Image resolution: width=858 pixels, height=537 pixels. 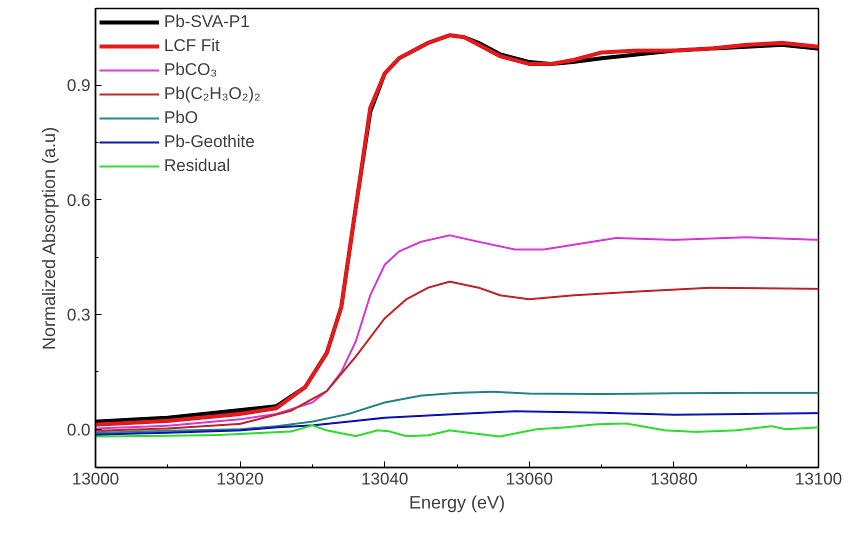 I want to click on x-tick-label: 13060, so click(x=529, y=479).